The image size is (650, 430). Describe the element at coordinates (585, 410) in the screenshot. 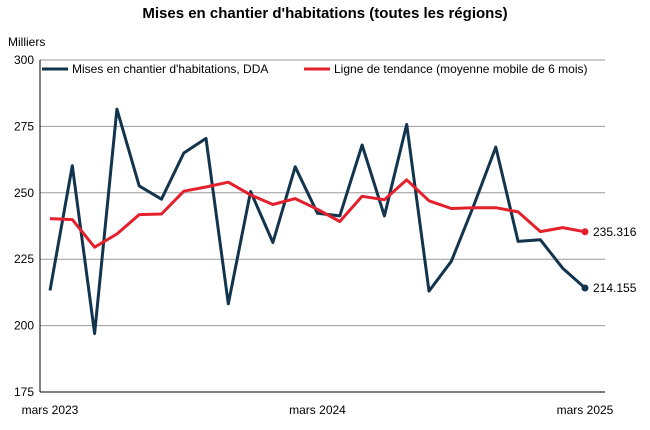

I see `x-tick-label: mars 2025` at that location.